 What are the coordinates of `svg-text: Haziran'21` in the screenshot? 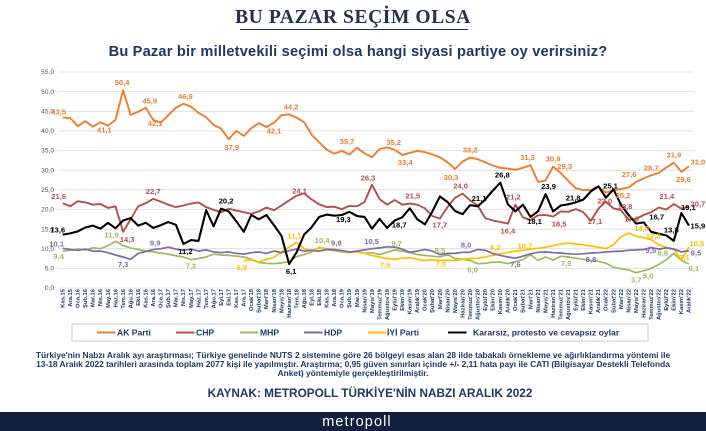 It's located at (554, 303).